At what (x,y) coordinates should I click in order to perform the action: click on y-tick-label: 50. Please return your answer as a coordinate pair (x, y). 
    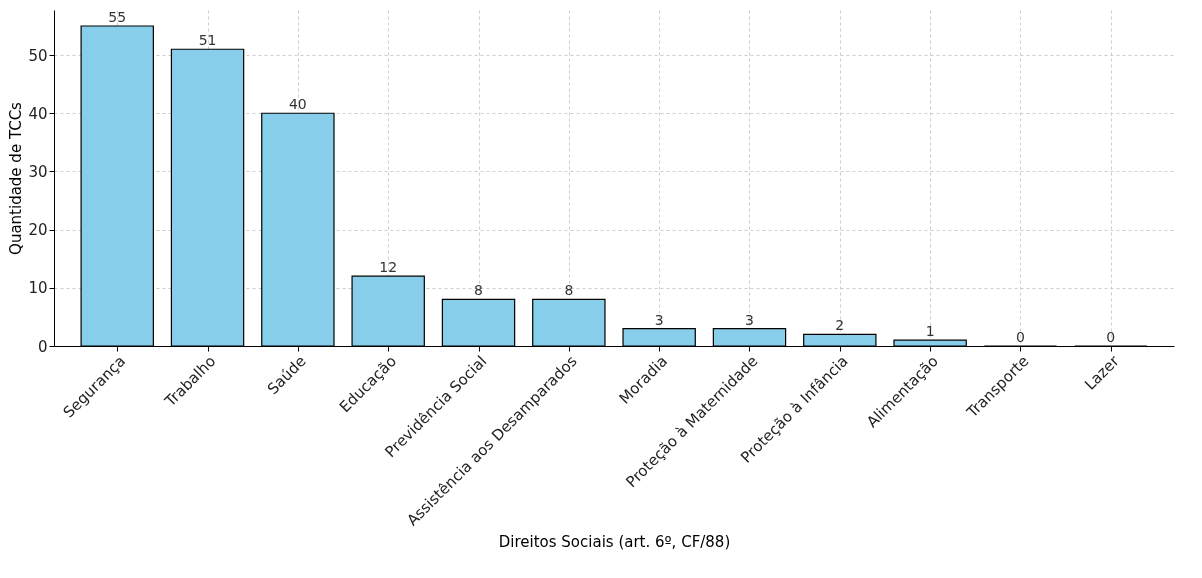
    Looking at the image, I should click on (38, 55).